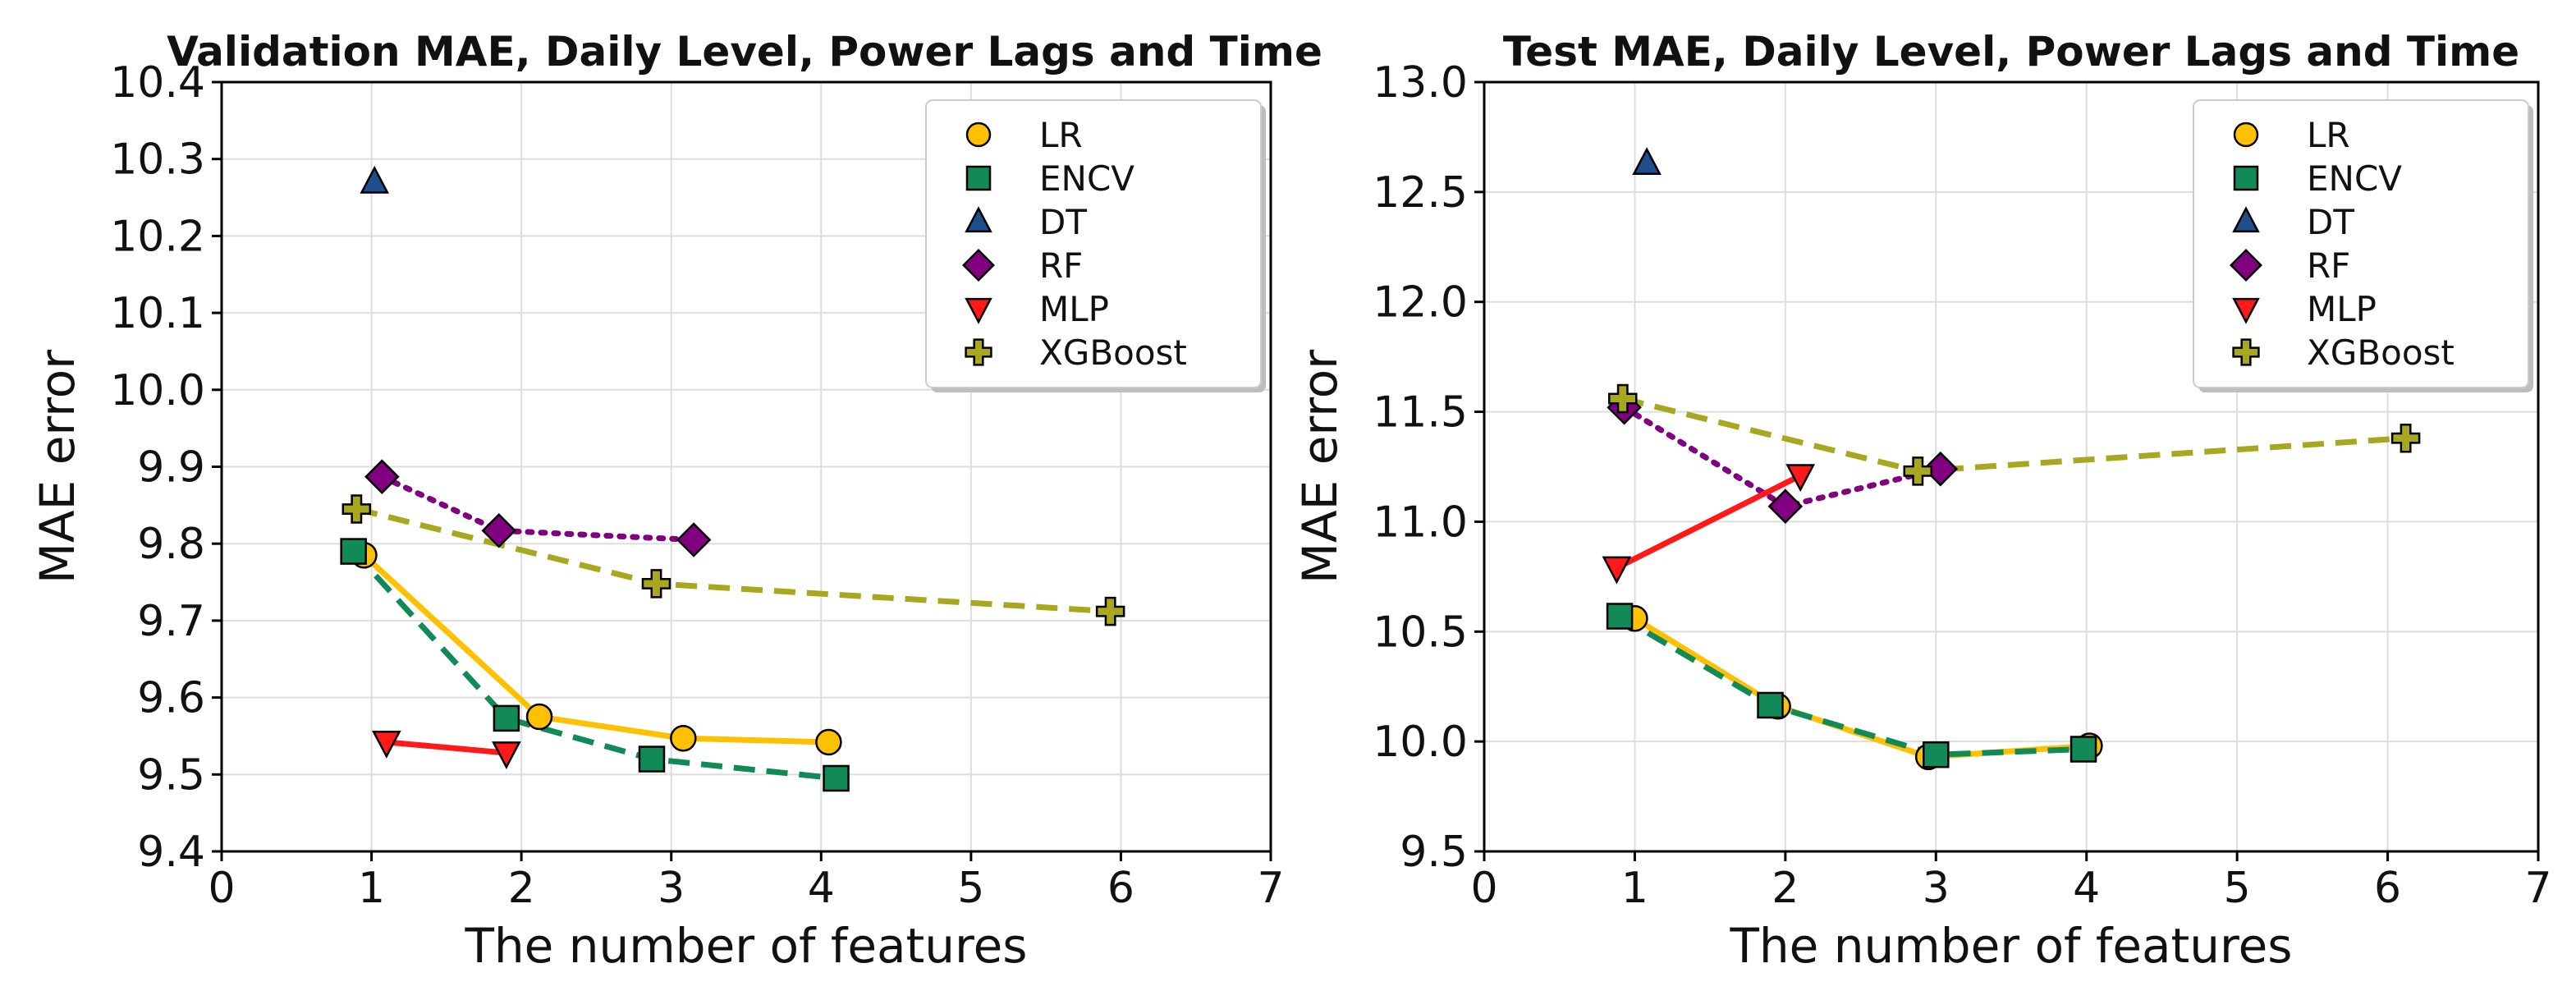 This screenshot has width=2576, height=1000. Describe the element at coordinates (171, 544) in the screenshot. I see `y-tick-label: 9.8` at that location.